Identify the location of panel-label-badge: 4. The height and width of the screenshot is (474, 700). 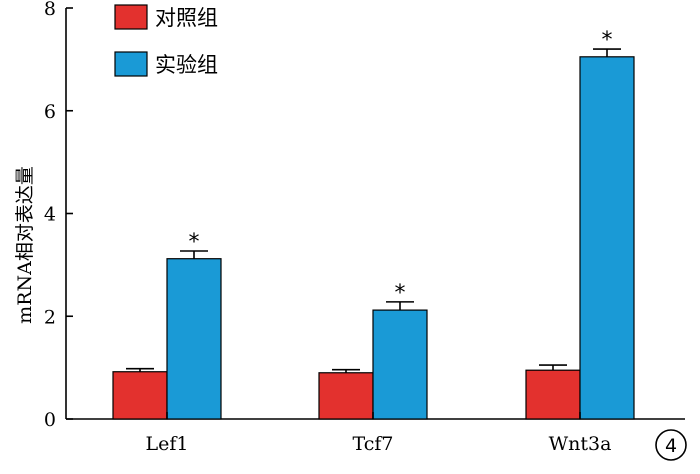
(671, 445).